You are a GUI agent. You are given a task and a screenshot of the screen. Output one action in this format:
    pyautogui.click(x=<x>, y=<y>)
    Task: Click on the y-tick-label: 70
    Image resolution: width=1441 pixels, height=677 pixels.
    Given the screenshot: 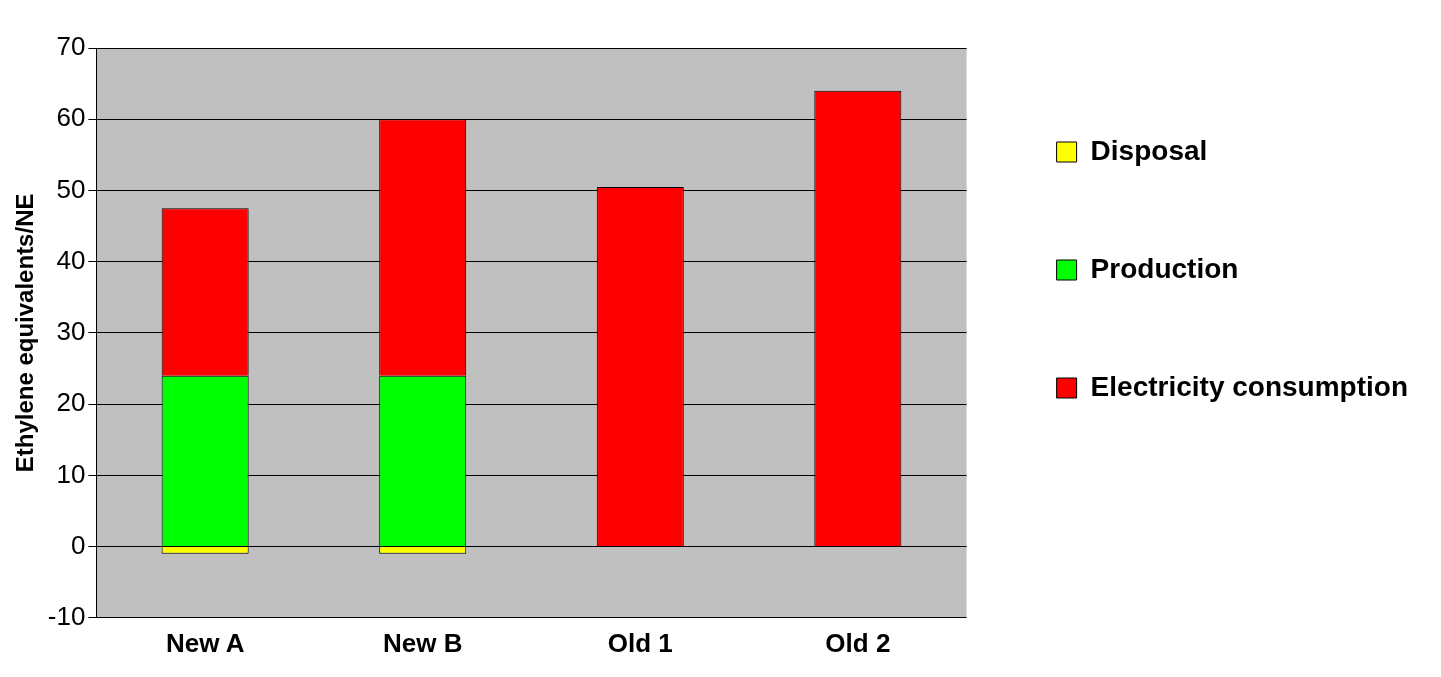 What is the action you would take?
    pyautogui.click(x=71, y=46)
    